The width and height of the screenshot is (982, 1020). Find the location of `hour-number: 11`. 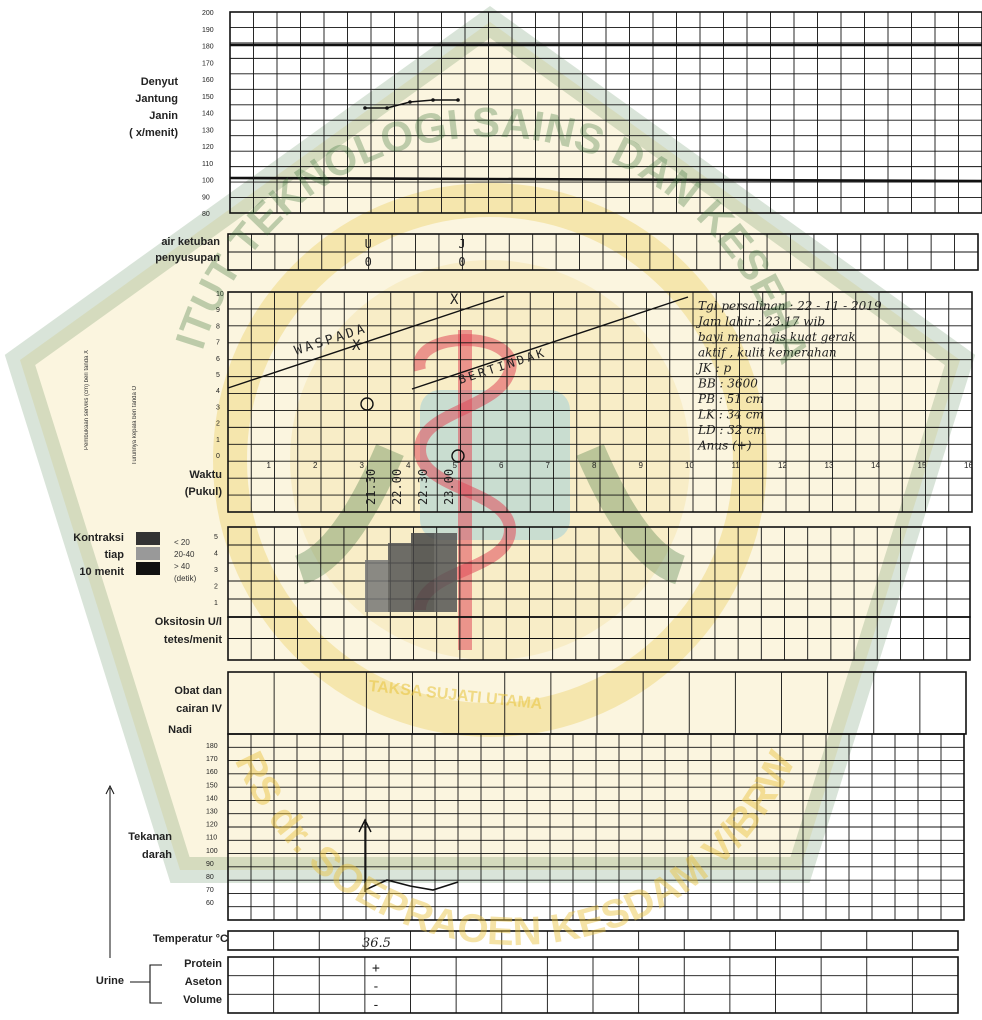

hour-number: 11 is located at coordinates (736, 465).